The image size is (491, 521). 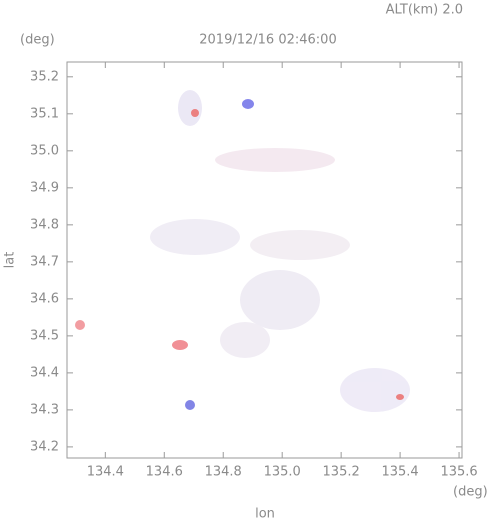 What do you see at coordinates (44, 409) in the screenshot?
I see `y-tick-label: 34.3` at bounding box center [44, 409].